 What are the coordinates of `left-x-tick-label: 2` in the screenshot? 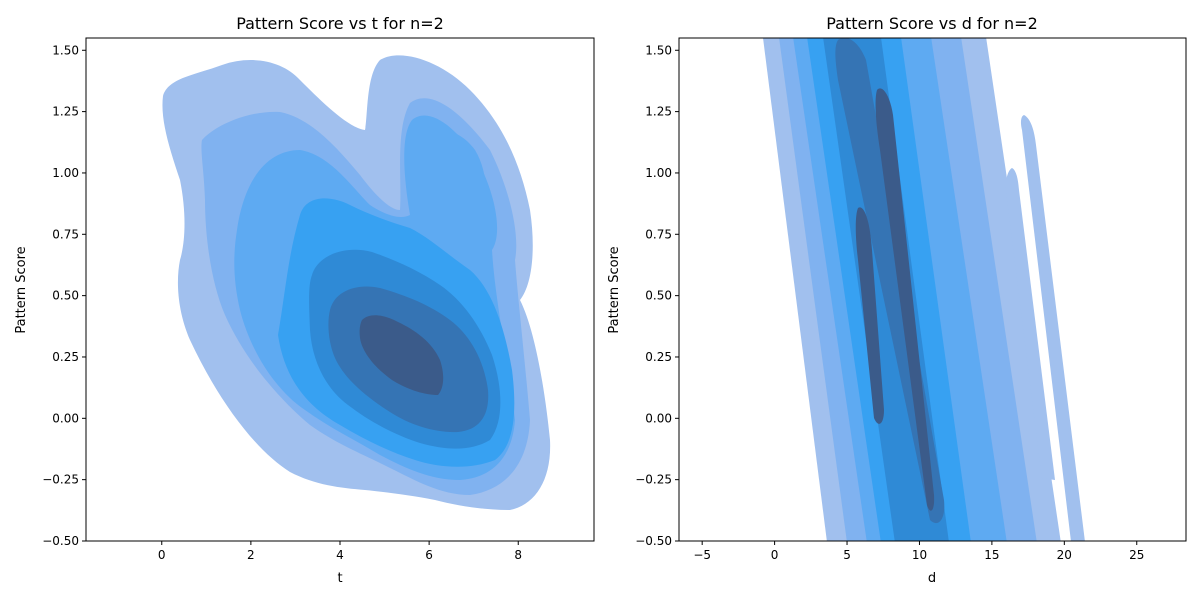 It's located at (251, 555).